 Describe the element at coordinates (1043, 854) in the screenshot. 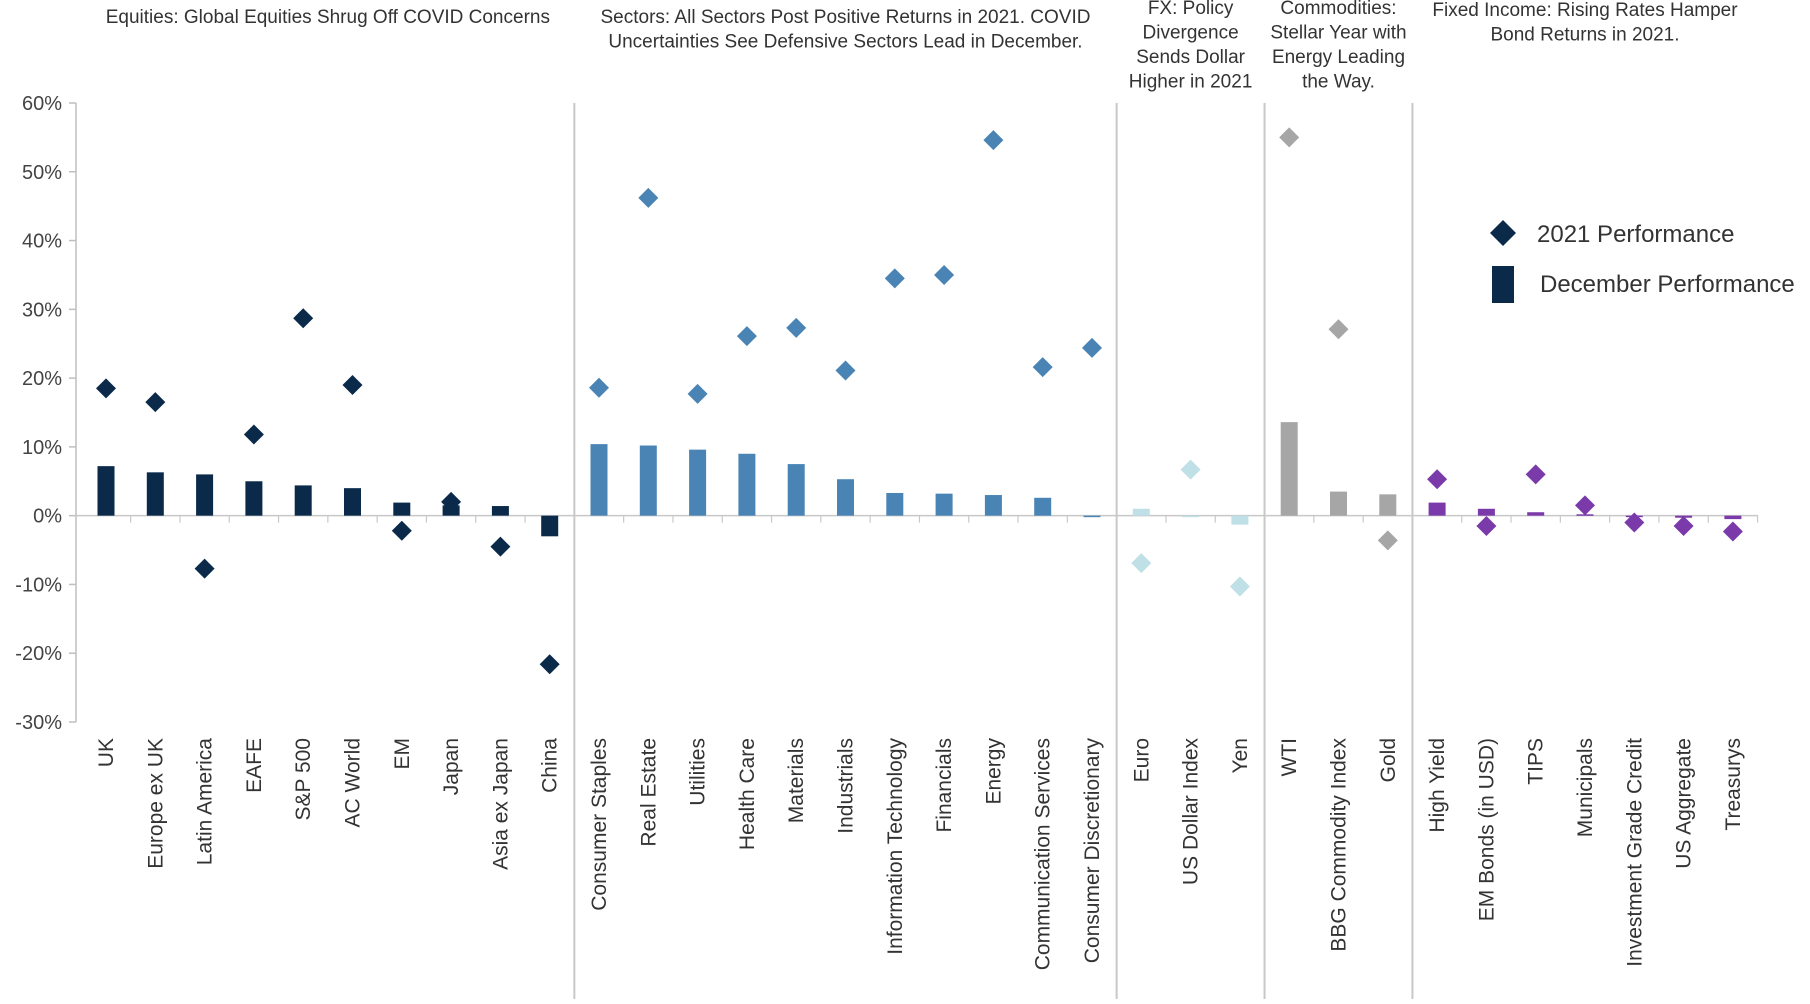

I see `category-label: Communication Services` at that location.